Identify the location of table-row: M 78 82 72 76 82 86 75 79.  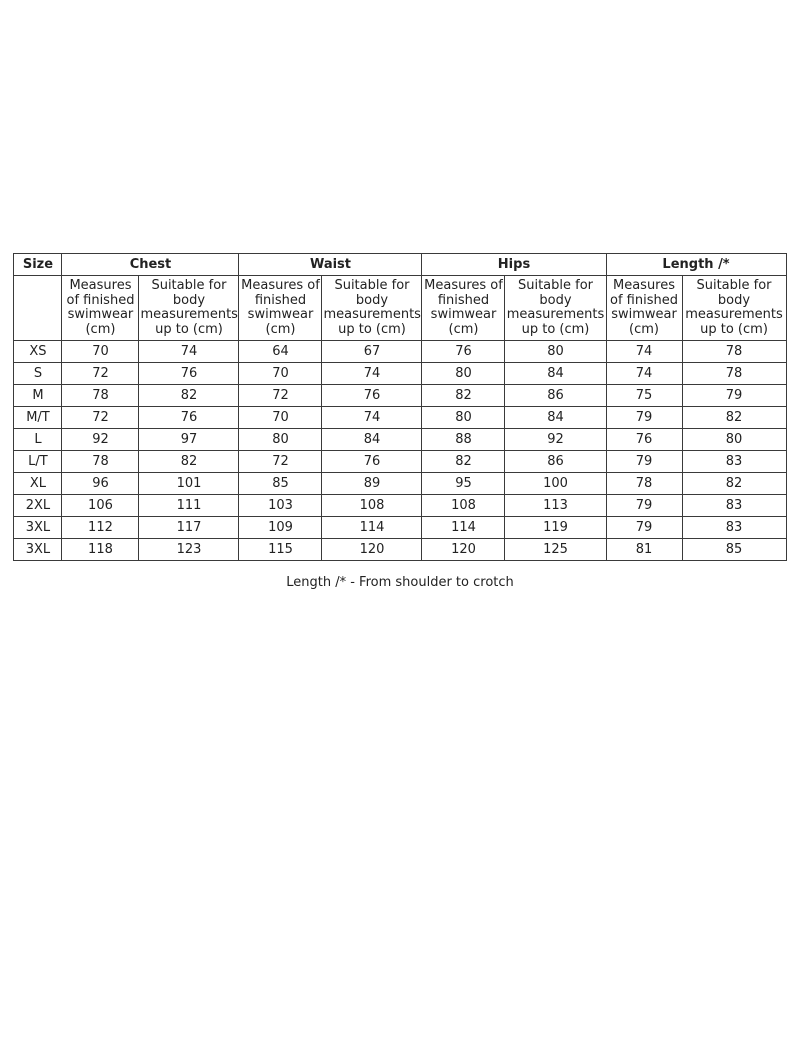
(400, 396).